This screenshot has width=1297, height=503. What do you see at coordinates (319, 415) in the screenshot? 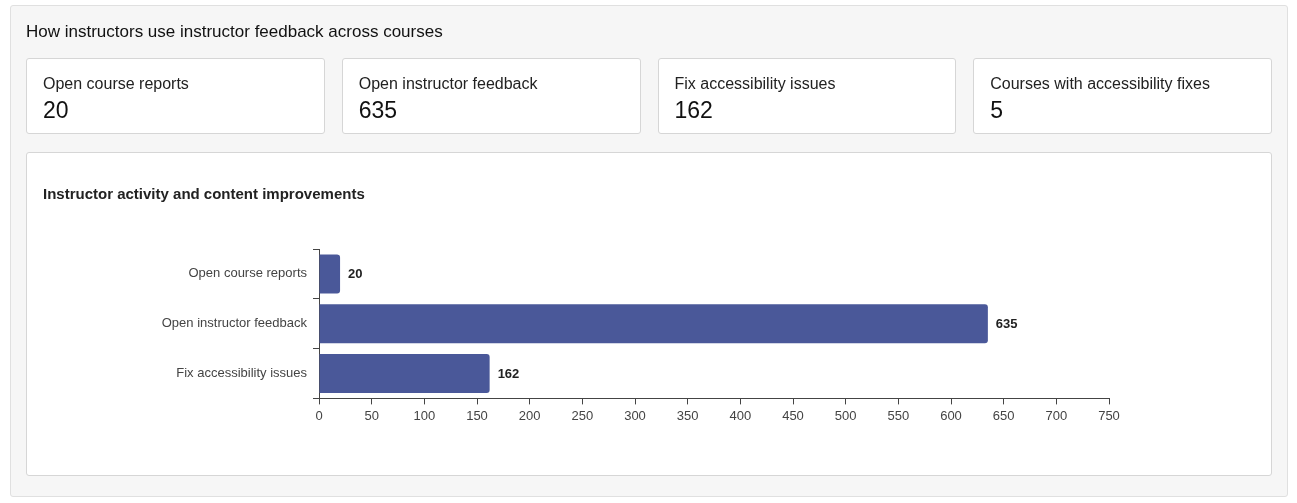
I see `x-tick-label: 0` at bounding box center [319, 415].